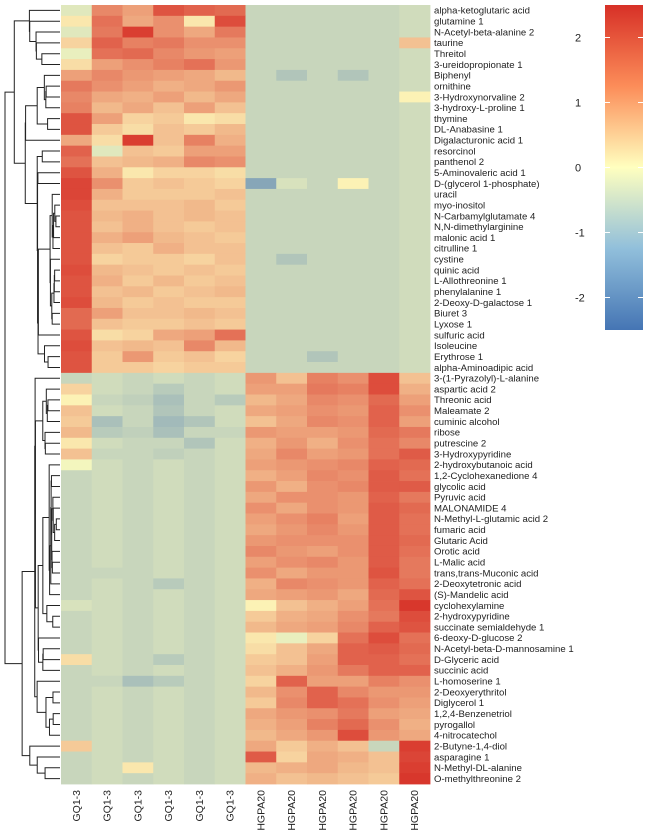  I want to click on row-label: aspartic acid 2, so click(465, 389).